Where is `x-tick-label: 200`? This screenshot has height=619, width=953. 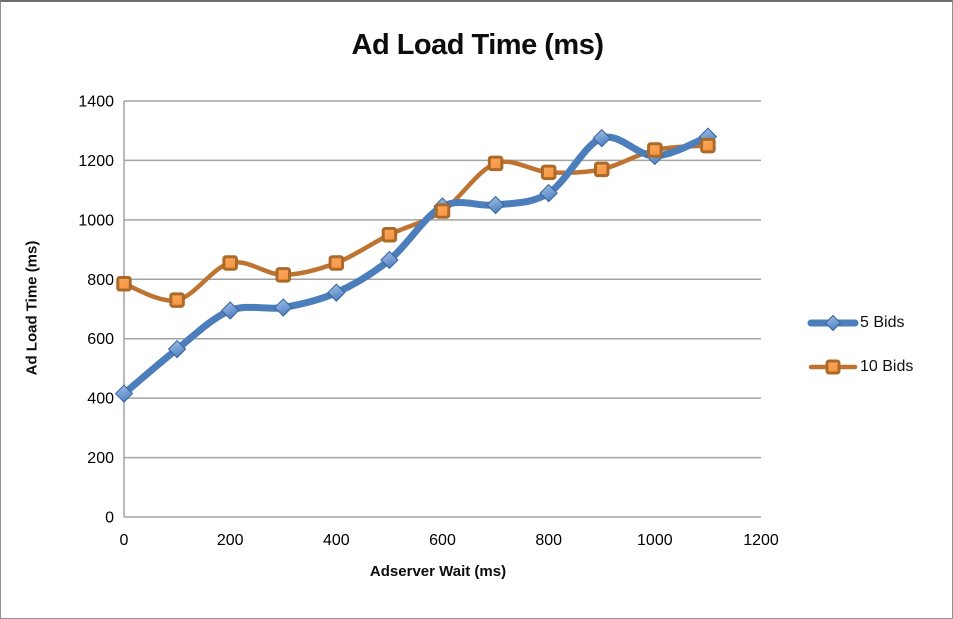
x-tick-label: 200 is located at coordinates (230, 540).